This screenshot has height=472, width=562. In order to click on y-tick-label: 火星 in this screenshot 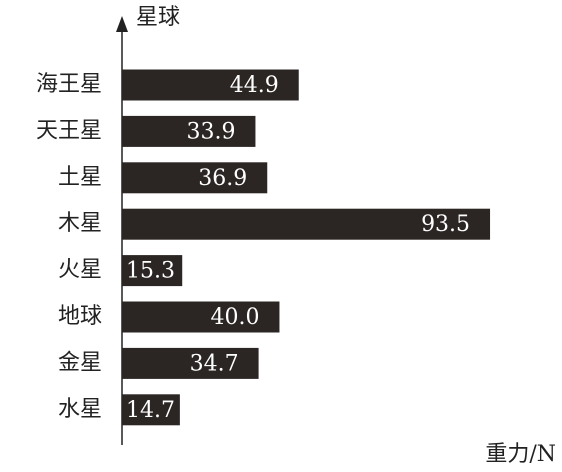, I will do `click(80, 270)`.